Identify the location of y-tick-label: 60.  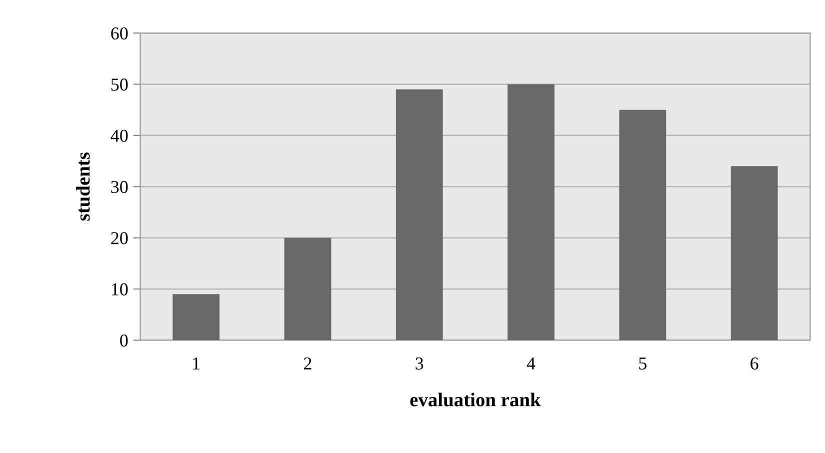
(119, 33).